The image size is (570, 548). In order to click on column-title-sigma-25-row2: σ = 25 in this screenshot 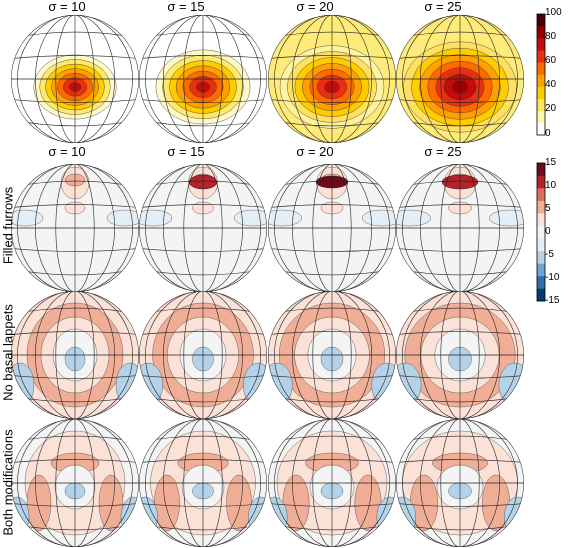, I will do `click(443, 151)`.